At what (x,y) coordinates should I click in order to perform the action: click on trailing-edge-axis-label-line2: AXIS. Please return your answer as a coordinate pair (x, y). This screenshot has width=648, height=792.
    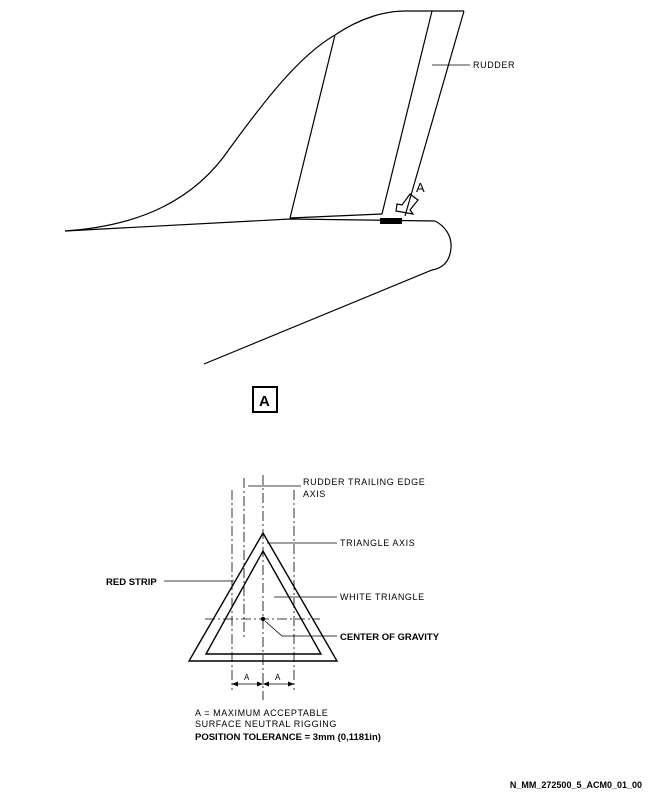
    Looking at the image, I should click on (314, 494).